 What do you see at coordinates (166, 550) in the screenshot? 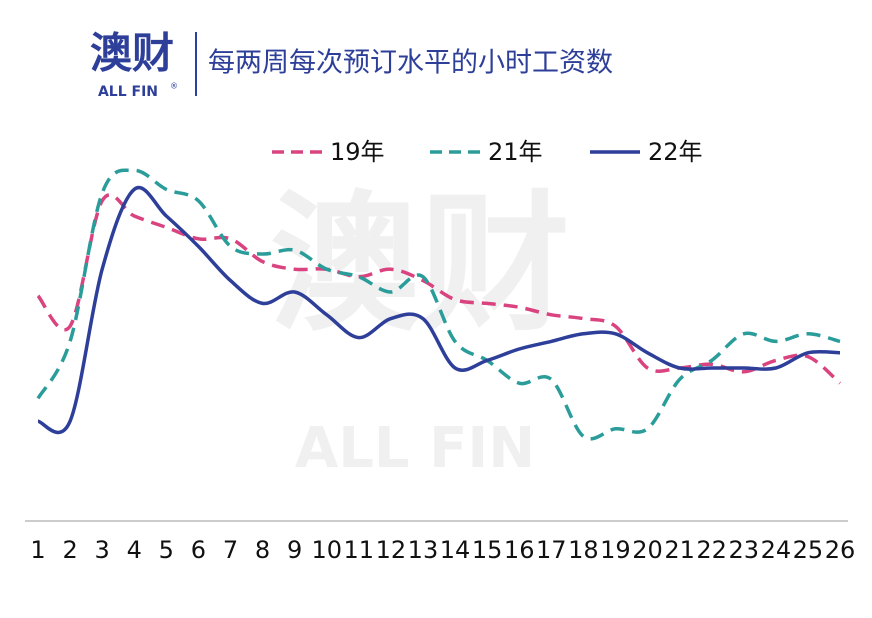
I see `x-tick-label: 5` at bounding box center [166, 550].